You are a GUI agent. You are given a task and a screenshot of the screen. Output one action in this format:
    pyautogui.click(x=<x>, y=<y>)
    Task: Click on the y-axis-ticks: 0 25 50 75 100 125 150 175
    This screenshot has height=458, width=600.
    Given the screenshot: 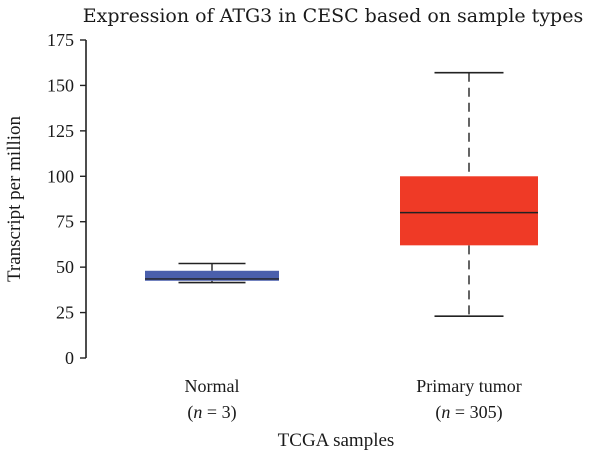 What is the action you would take?
    pyautogui.click(x=66, y=199)
    